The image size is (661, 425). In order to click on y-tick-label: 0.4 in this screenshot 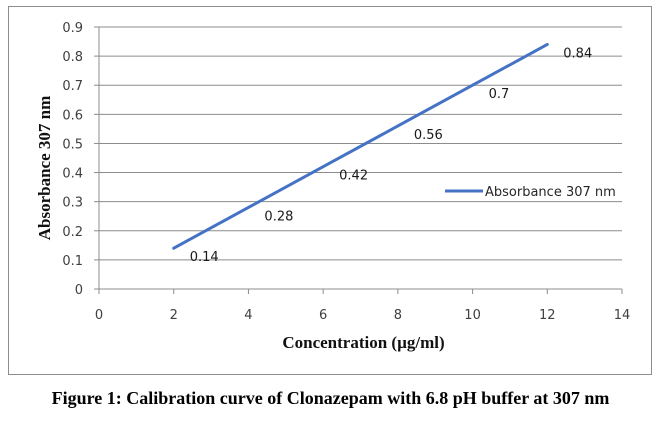, I will do `click(72, 174)`.